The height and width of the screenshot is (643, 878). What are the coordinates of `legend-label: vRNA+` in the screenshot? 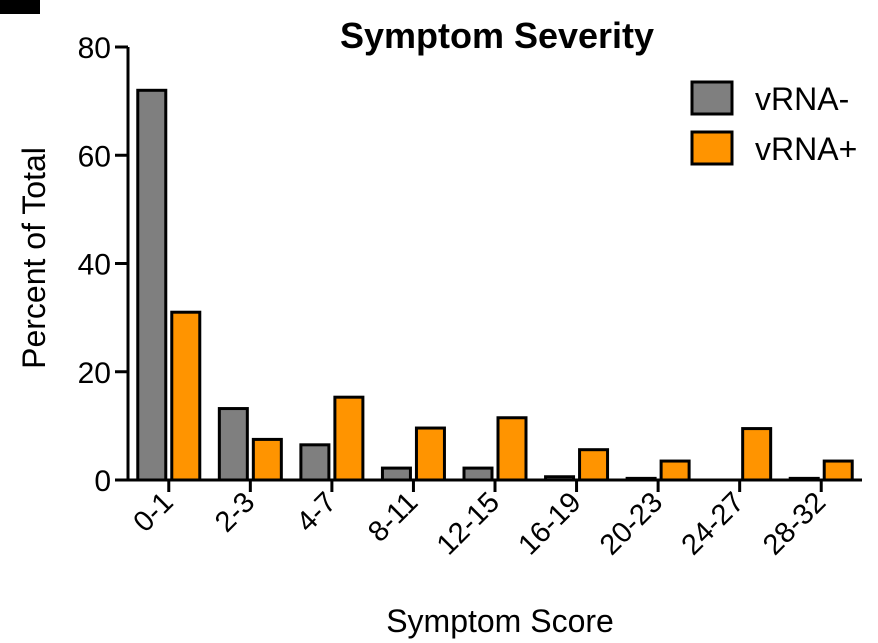 It's located at (806, 149).